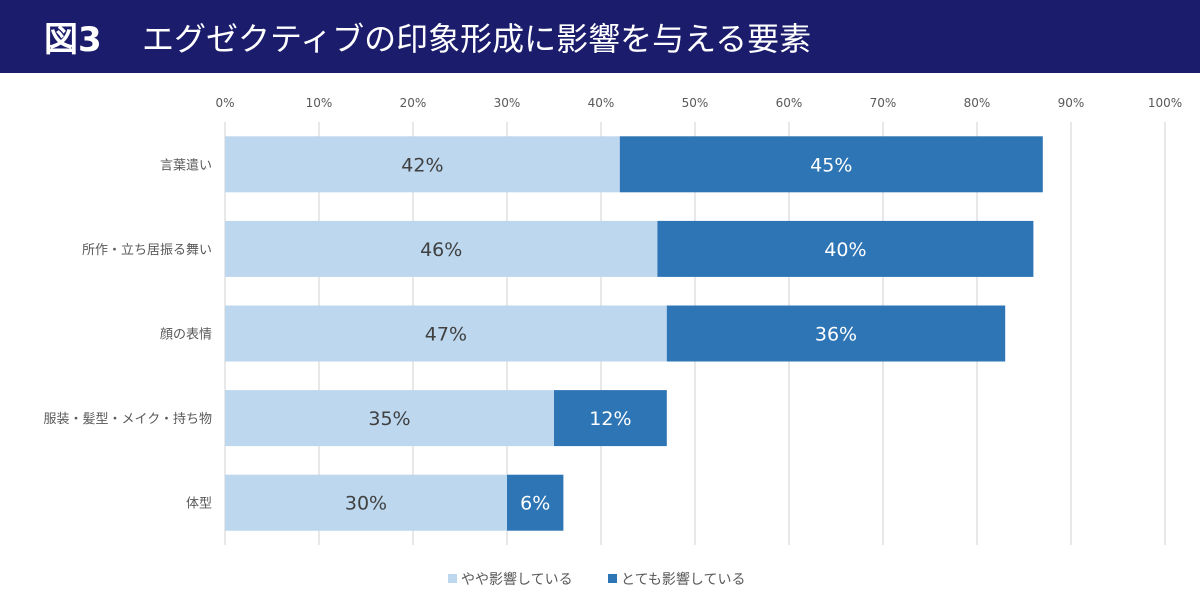 Image resolution: width=1200 pixels, height=607 pixels. I want to click on data-label: 47%, so click(446, 335).